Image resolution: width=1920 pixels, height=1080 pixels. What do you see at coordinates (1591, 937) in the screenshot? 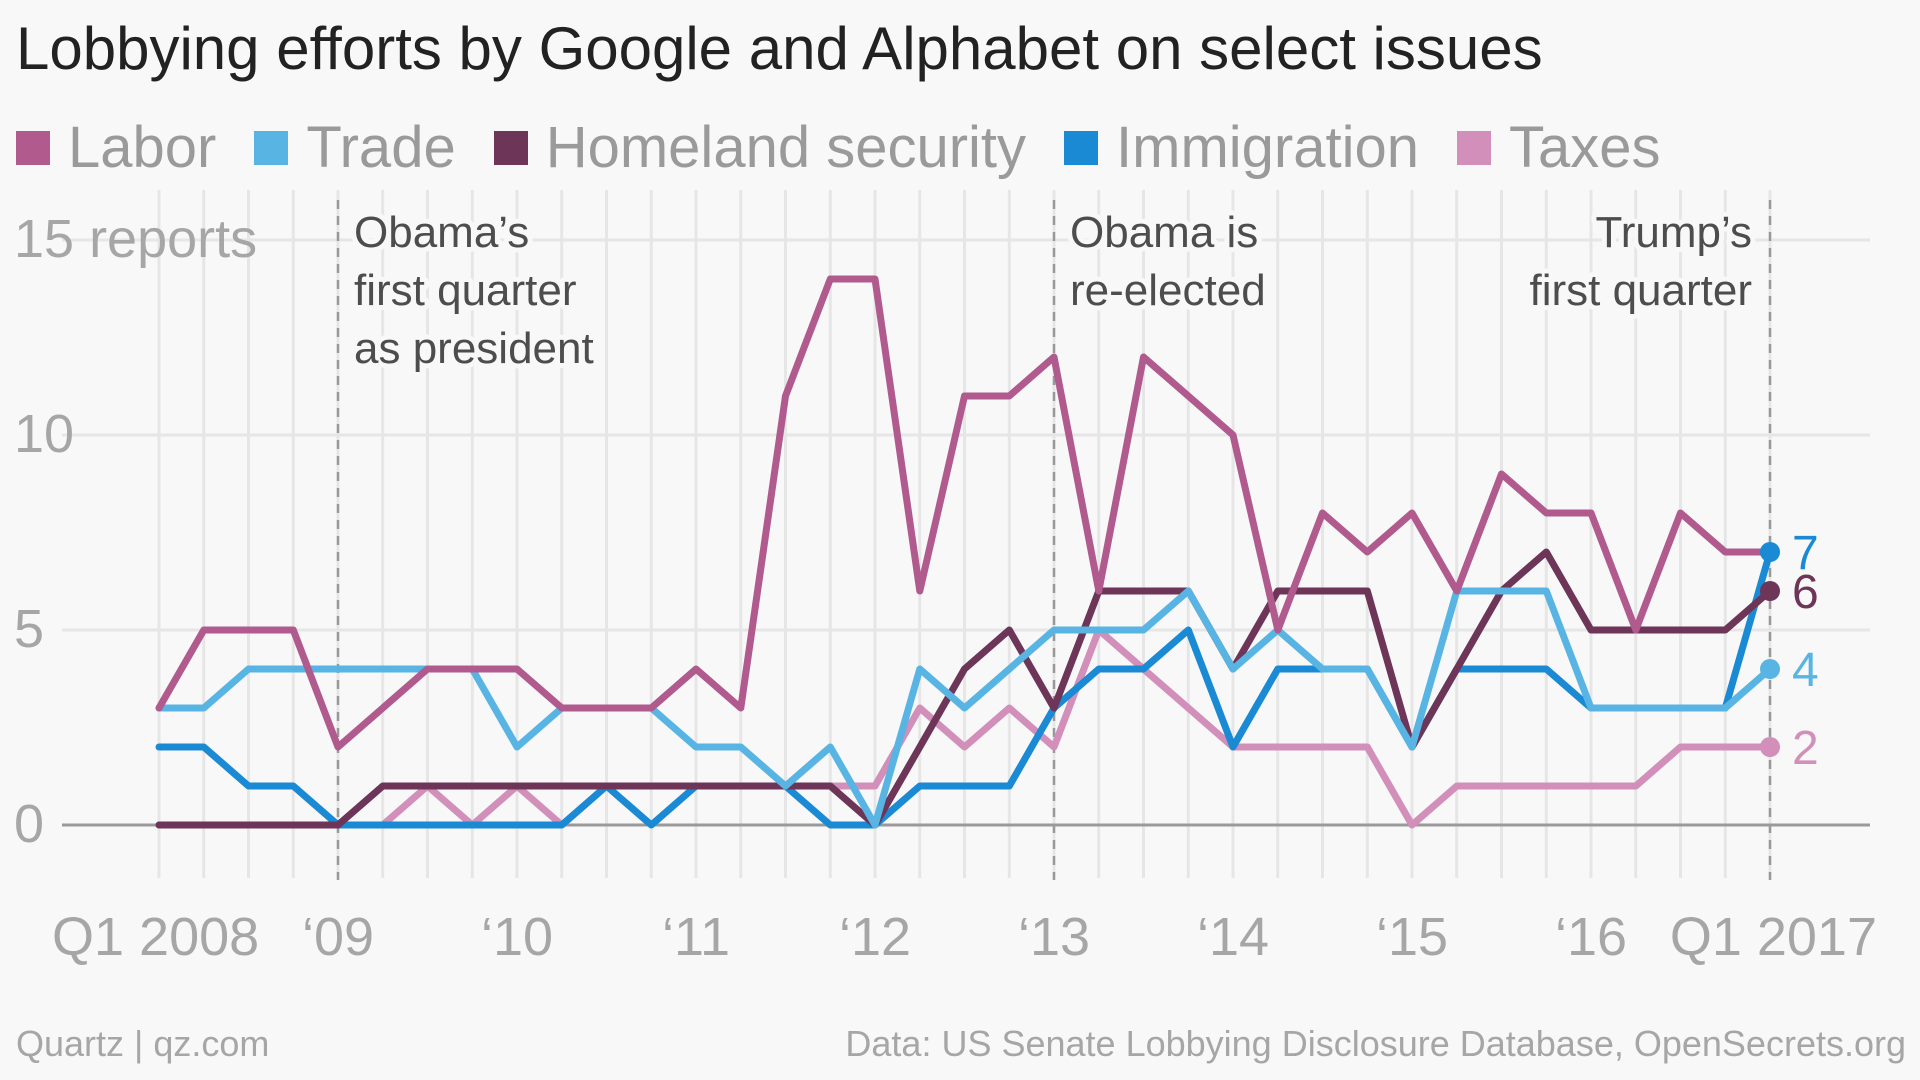
I see `x-tick-label: ‘16` at bounding box center [1591, 937].